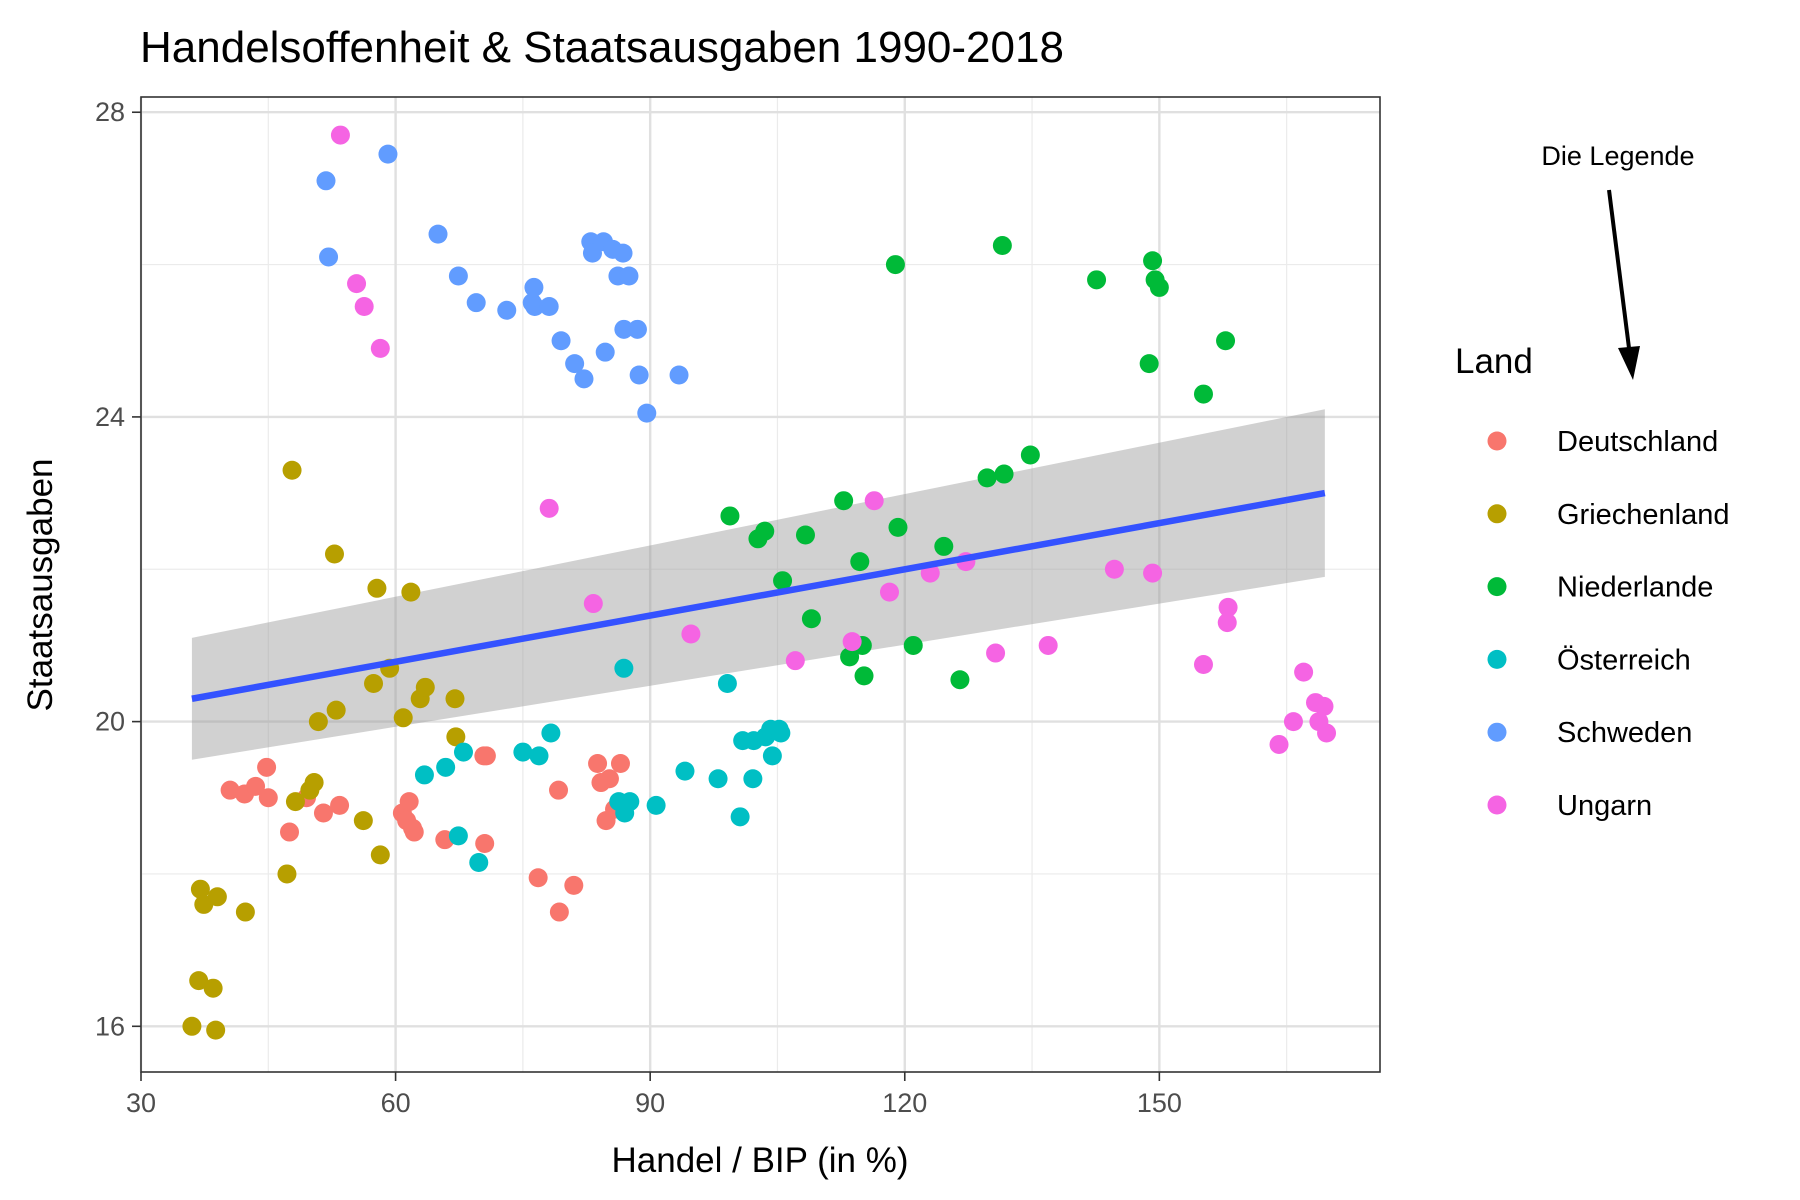 This screenshot has width=1800, height=1200. I want to click on y-tick-label: 16, so click(110, 1026).